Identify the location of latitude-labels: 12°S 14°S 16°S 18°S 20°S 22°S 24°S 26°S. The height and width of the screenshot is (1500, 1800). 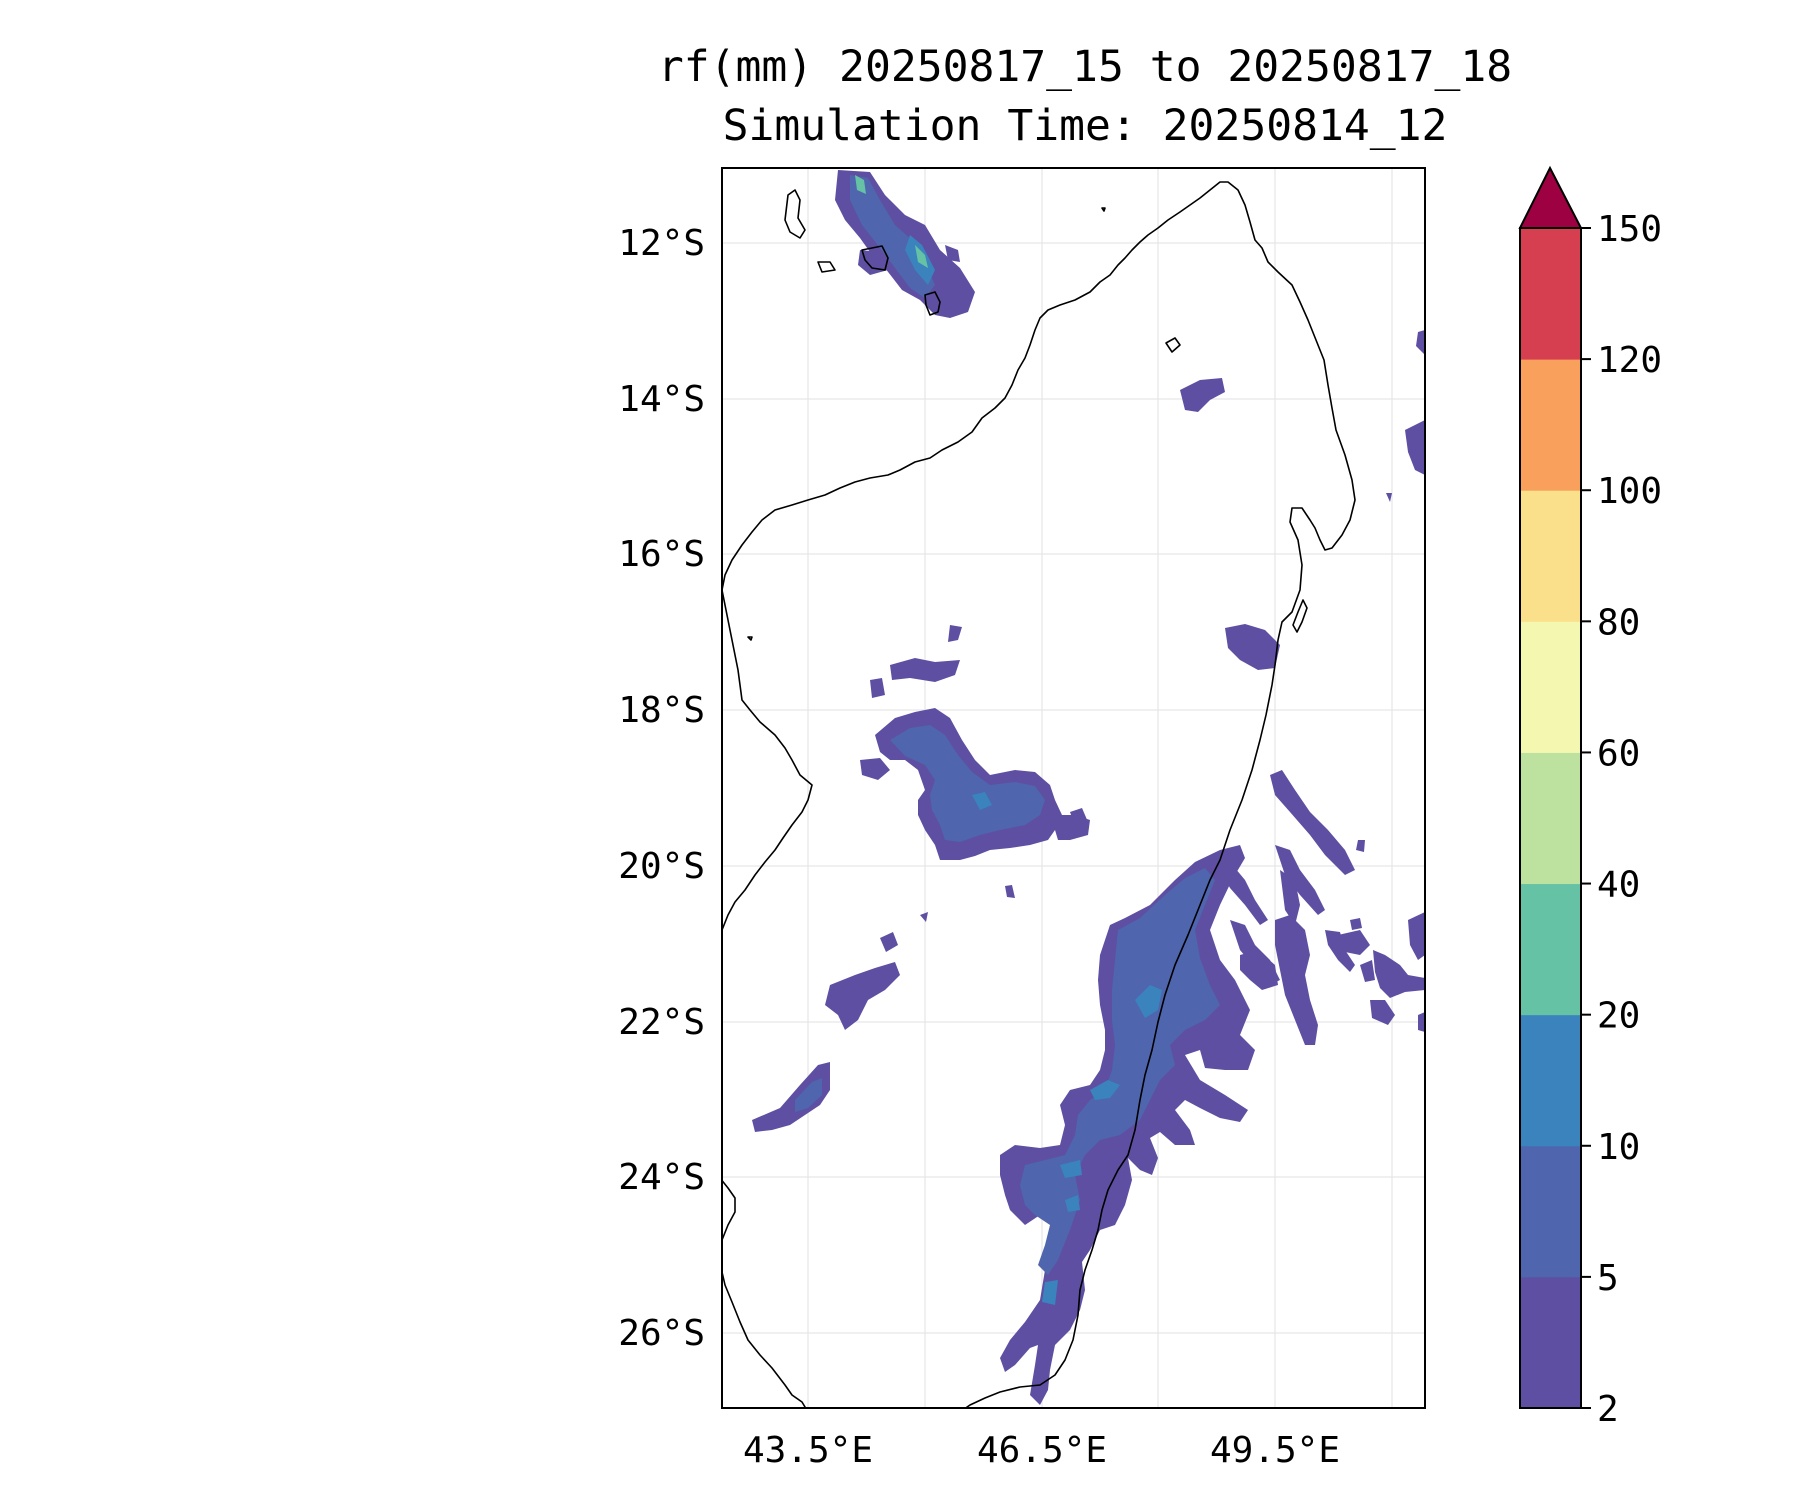
(661, 788).